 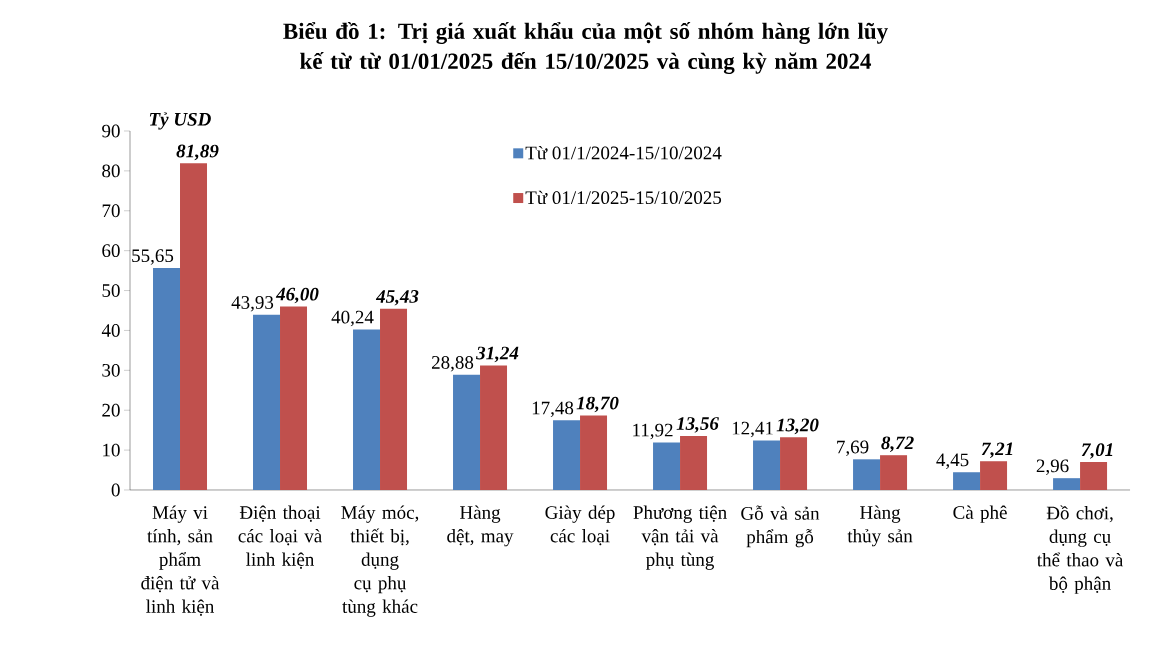 What do you see at coordinates (780, 526) in the screenshot?
I see `x-tick-label: Gỗ và sản phẩm gỗ` at bounding box center [780, 526].